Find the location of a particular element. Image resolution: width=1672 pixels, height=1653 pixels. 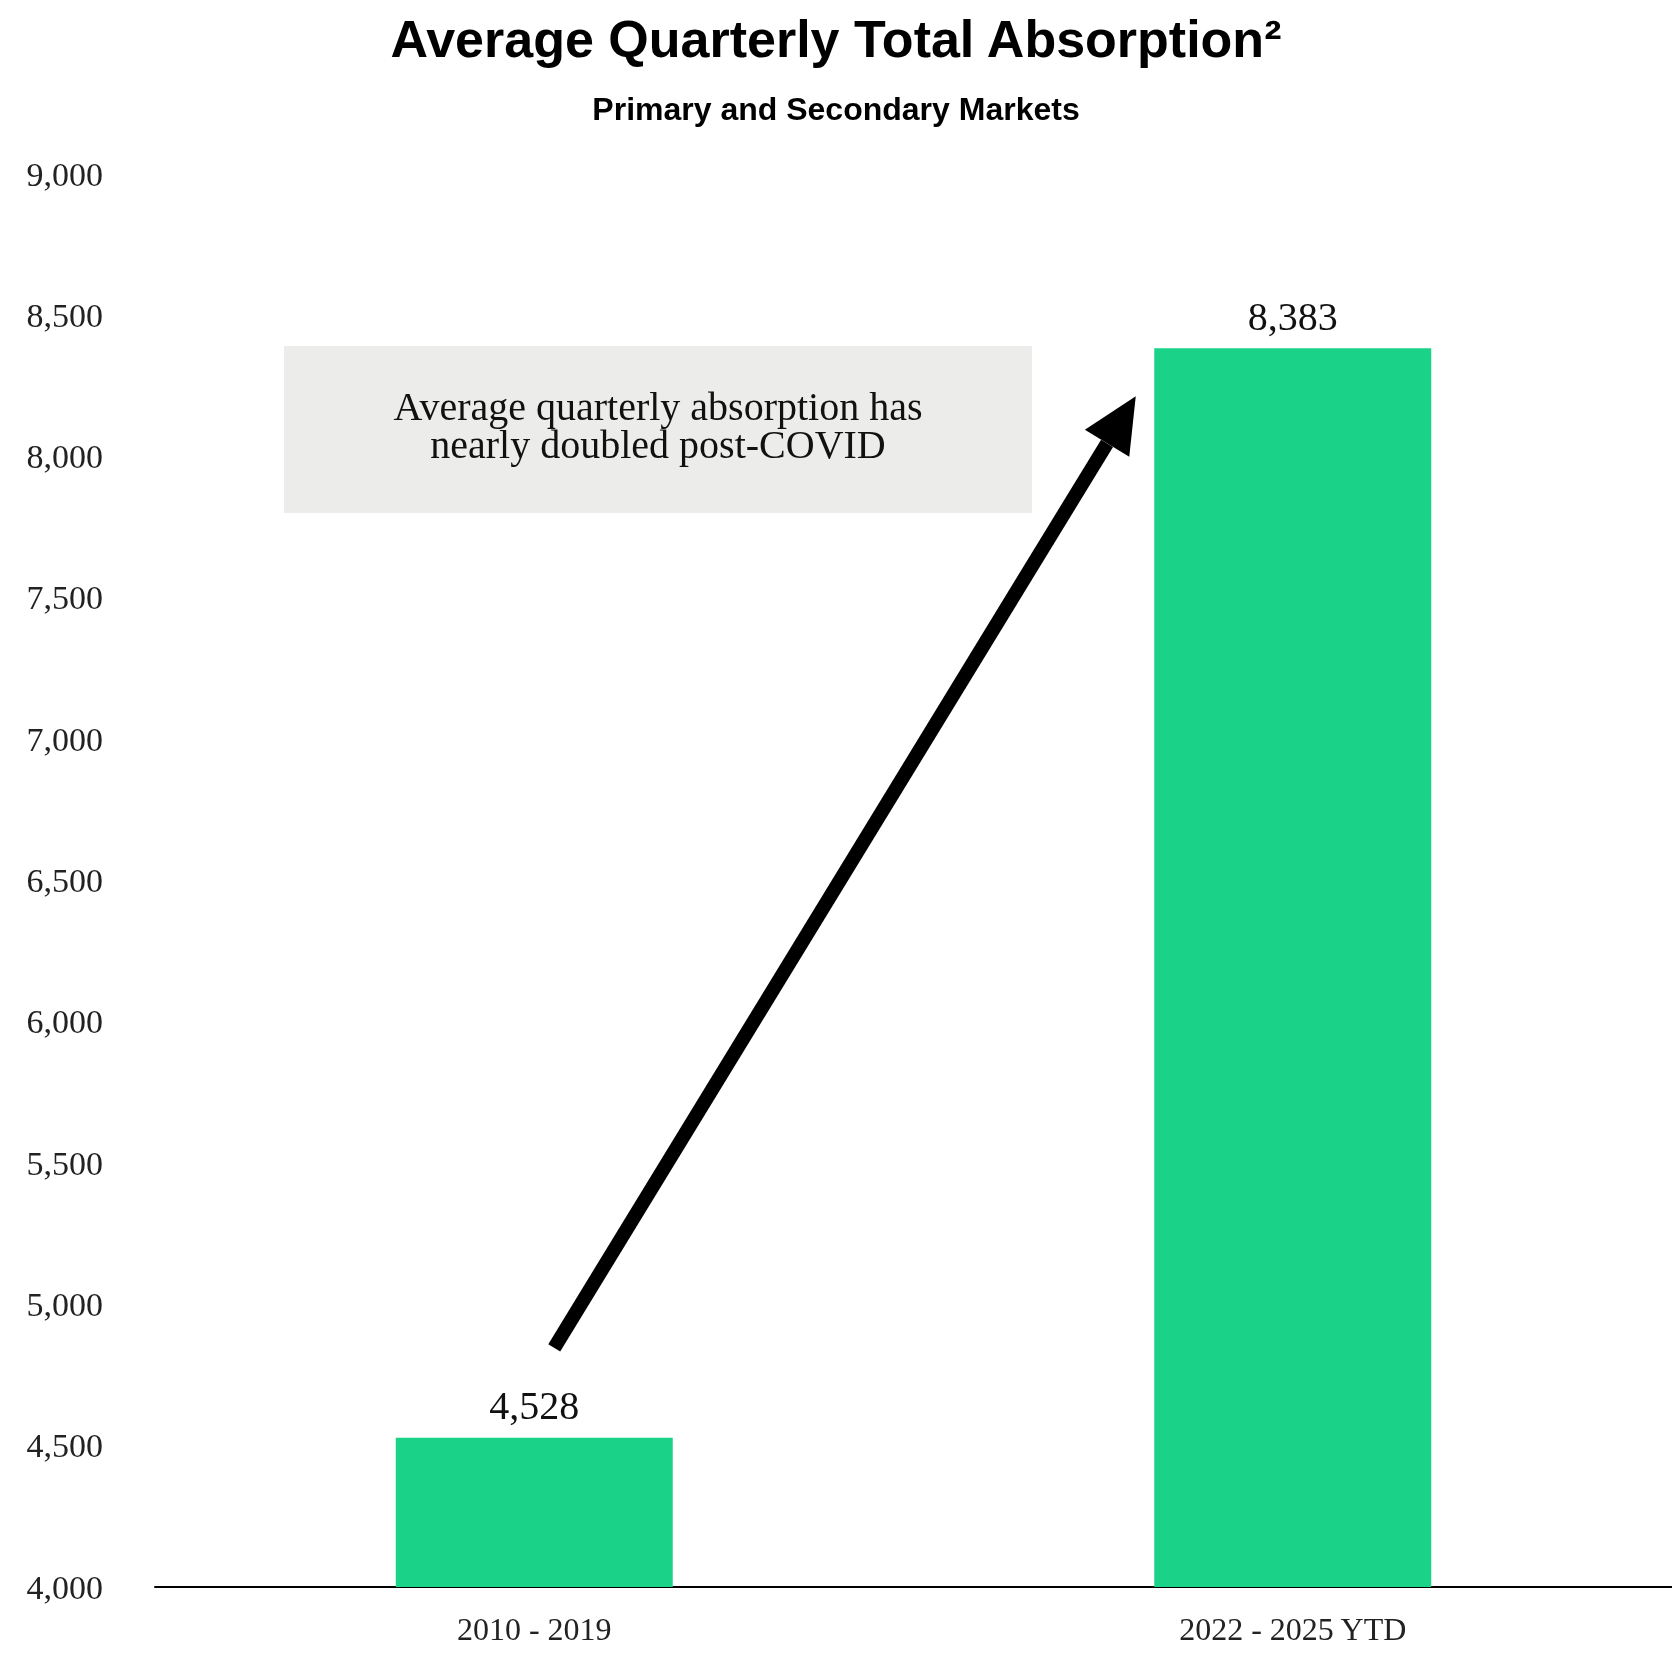

chart-subtitle: Primary and Secondary Markets is located at coordinates (836, 109).